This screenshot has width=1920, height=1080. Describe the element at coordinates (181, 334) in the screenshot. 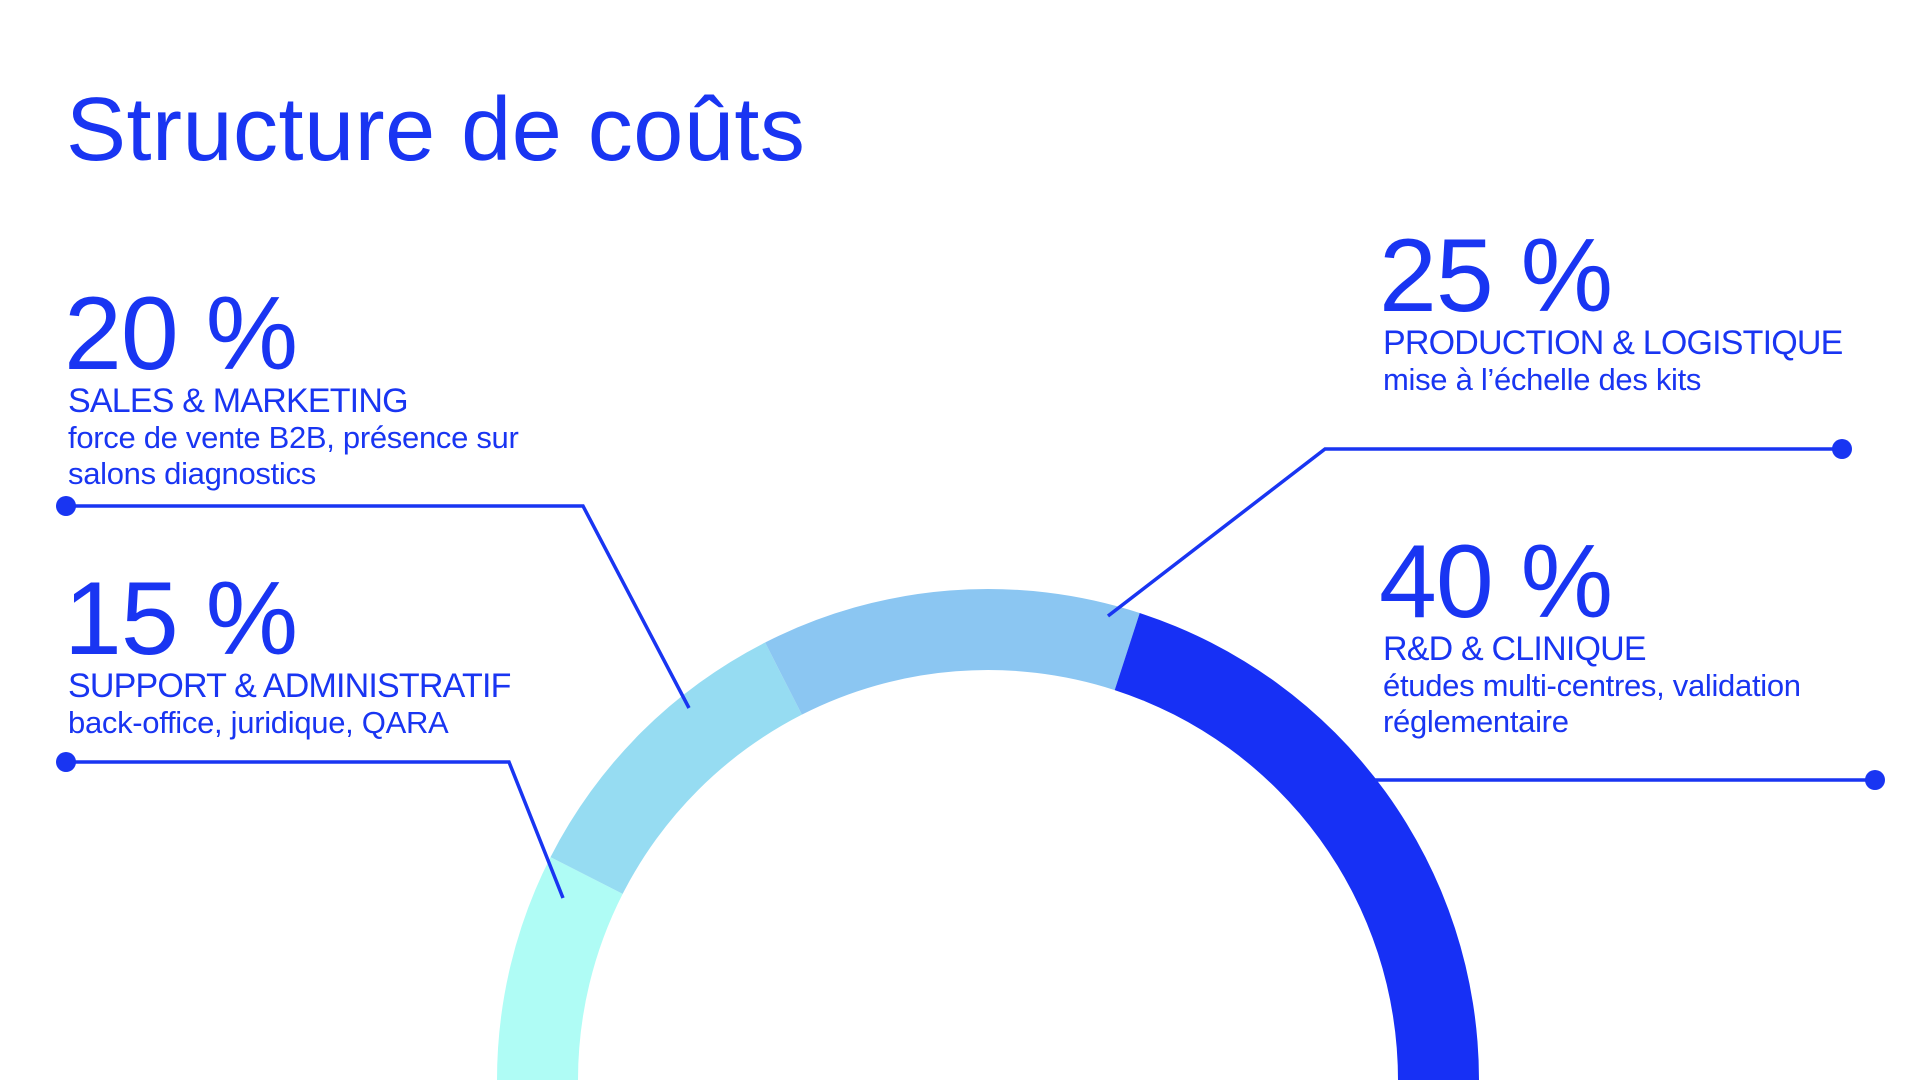

I see `percent-value: 20 %` at that location.